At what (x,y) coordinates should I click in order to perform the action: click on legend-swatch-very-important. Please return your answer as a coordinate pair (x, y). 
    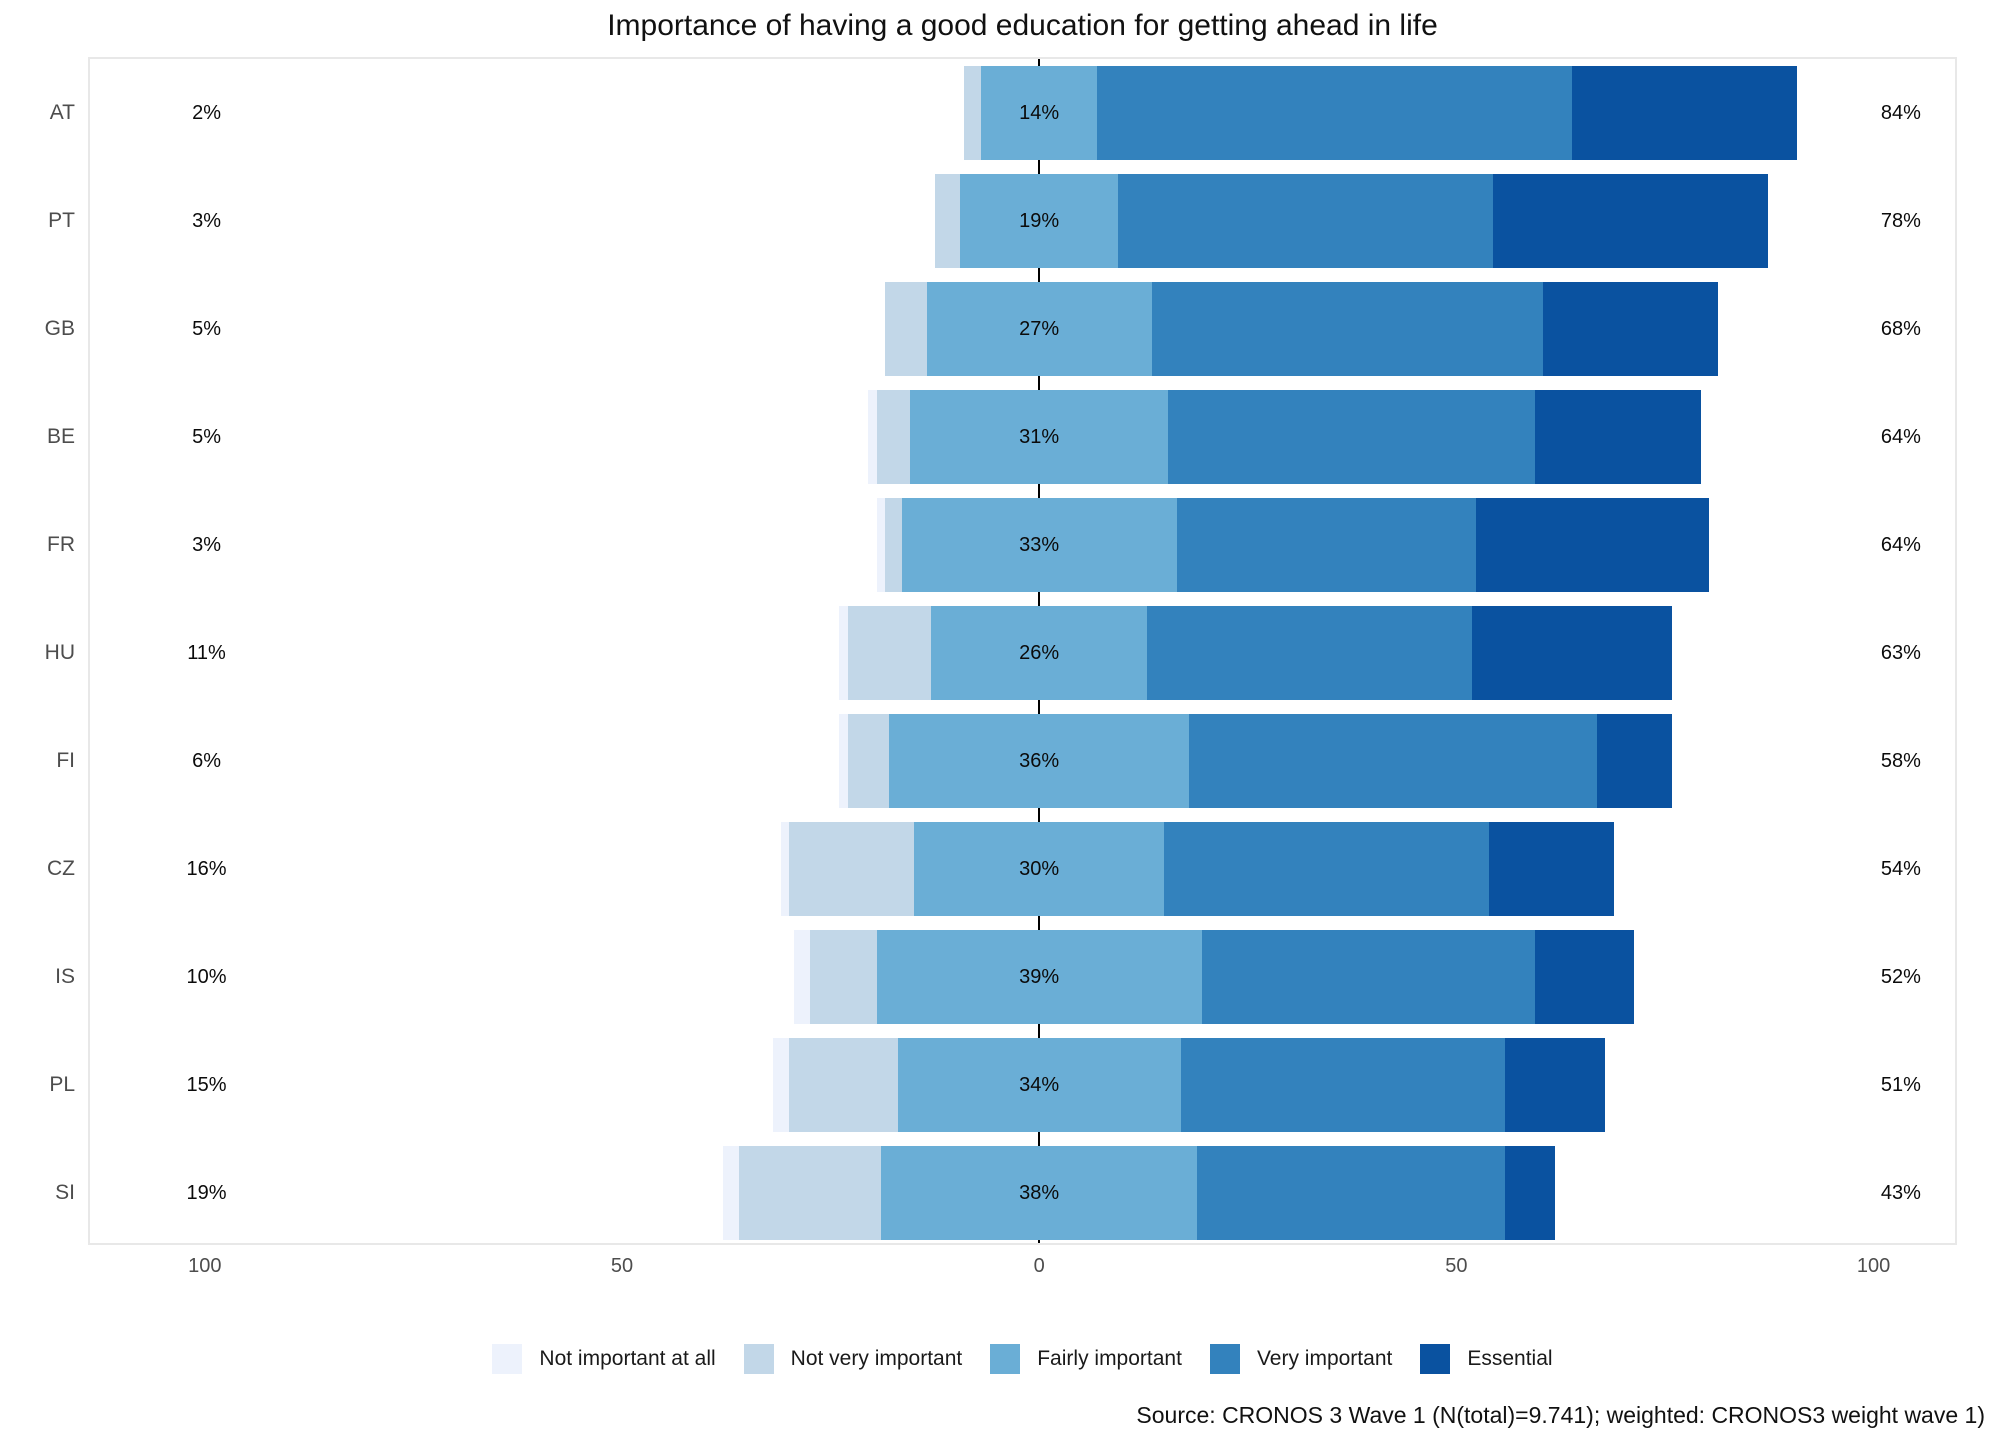
    Looking at the image, I should click on (1224, 1359).